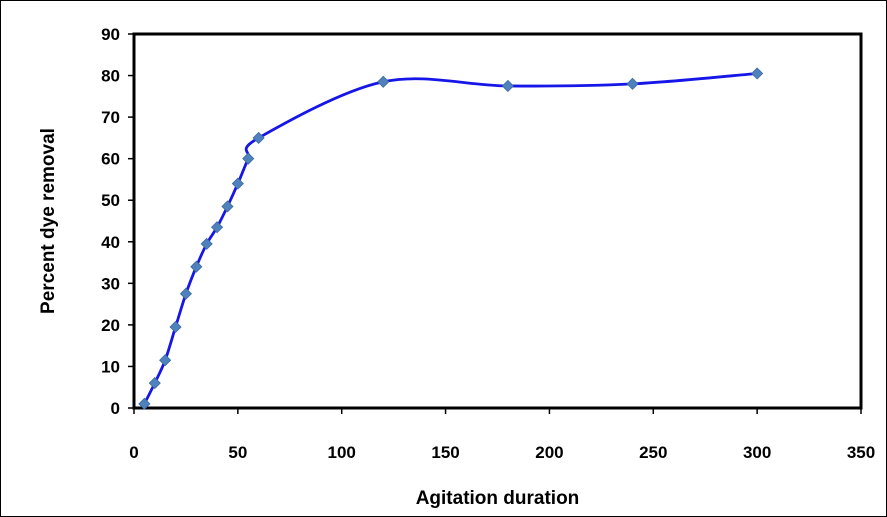  Describe the element at coordinates (110, 242) in the screenshot. I see `y-tick-label: 40` at that location.